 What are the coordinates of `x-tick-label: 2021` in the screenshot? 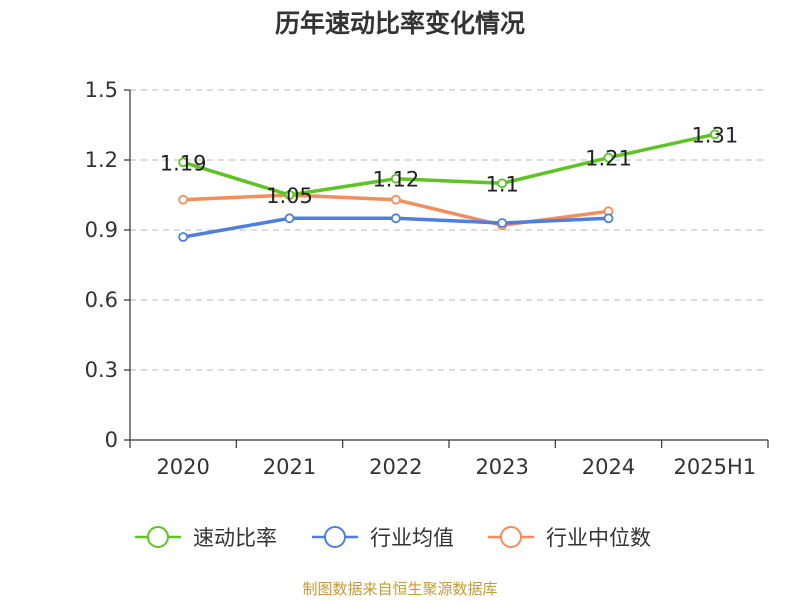 It's located at (289, 467).